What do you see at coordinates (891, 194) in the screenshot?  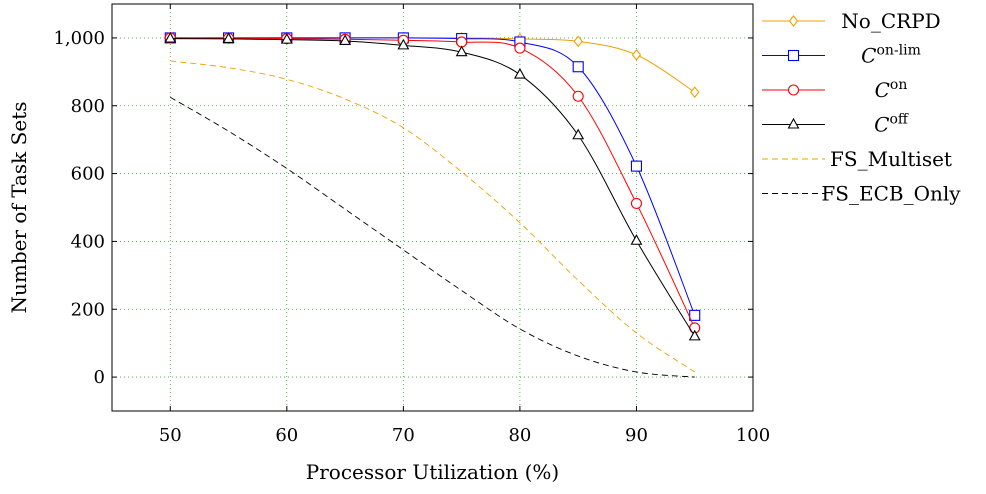 I see `legend-label: FS_ECB_Only` at bounding box center [891, 194].